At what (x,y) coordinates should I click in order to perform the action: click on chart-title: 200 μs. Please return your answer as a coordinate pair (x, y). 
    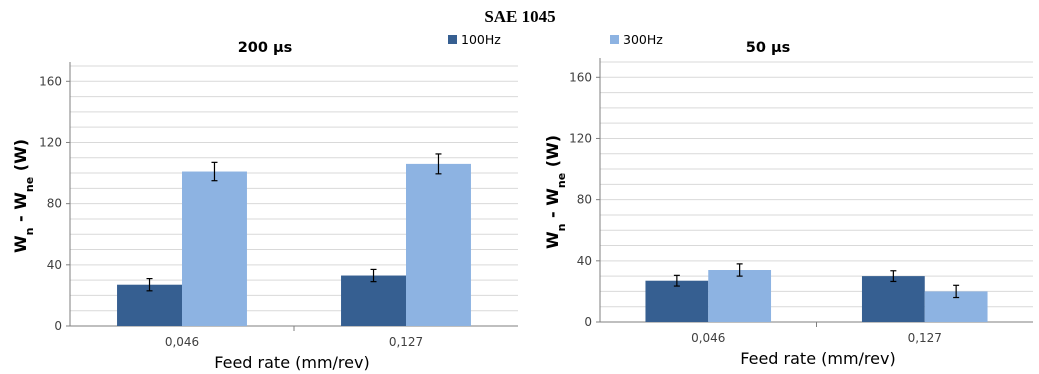
    Looking at the image, I should click on (265, 48).